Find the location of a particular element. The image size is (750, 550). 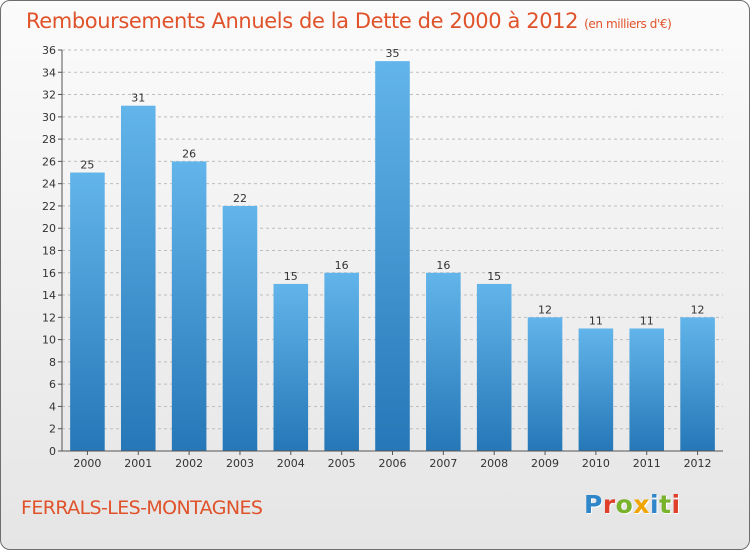

y-tick-label: 24 is located at coordinates (49, 184).